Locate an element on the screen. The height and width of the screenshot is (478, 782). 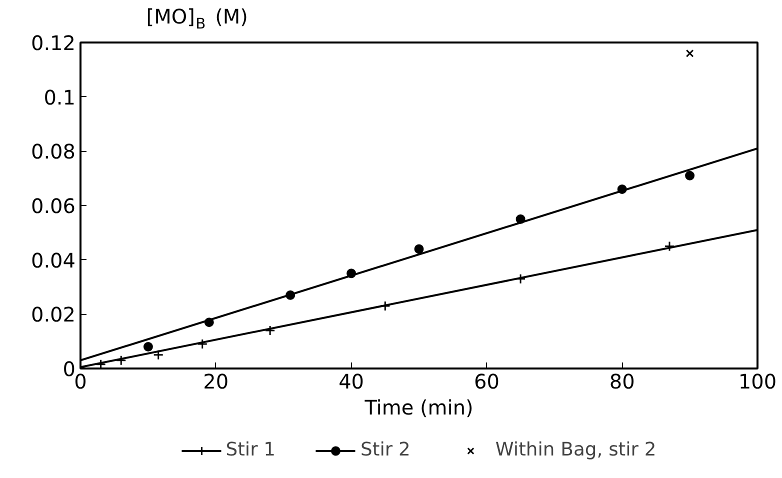
x-tick-label: 80 is located at coordinates (622, 382).